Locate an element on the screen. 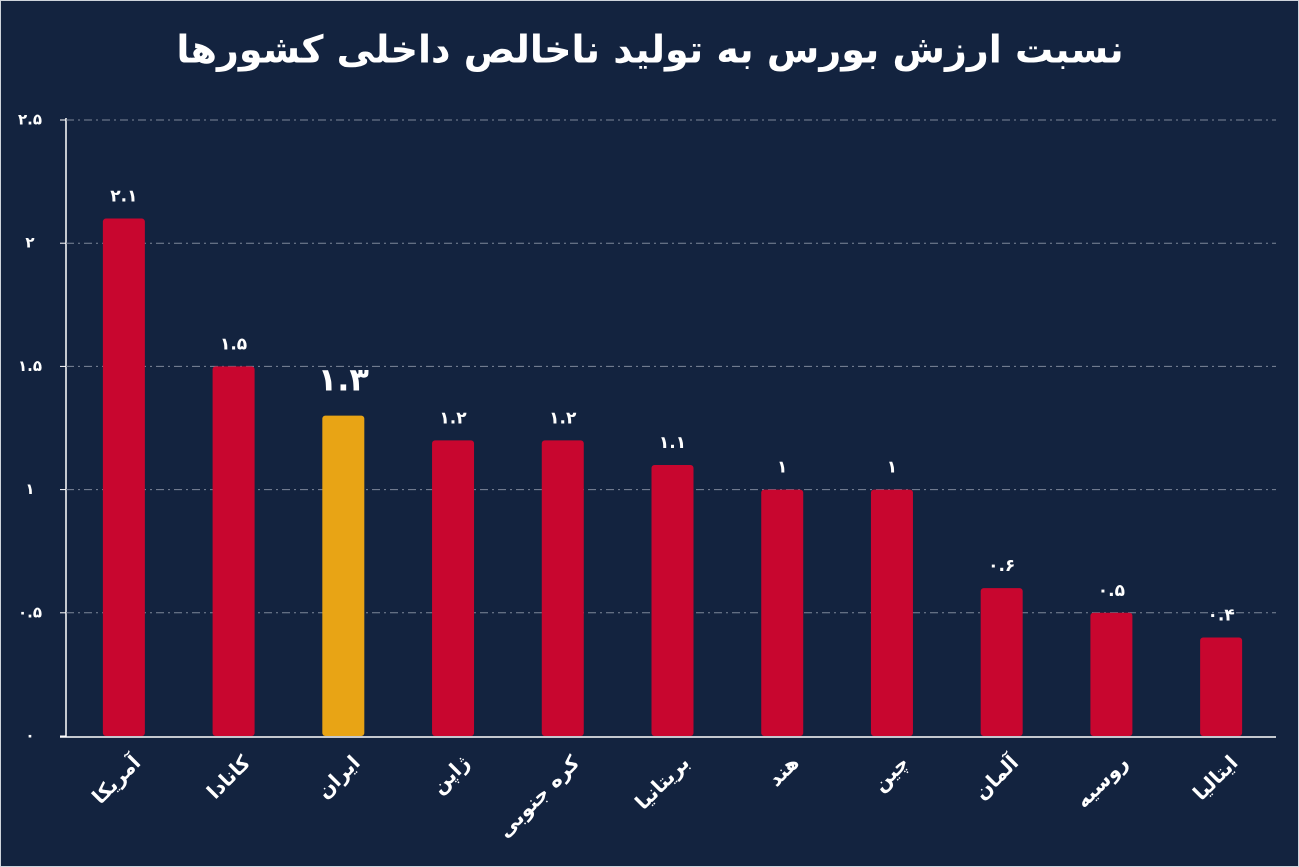 Image resolution: width=1299 pixels, height=867 pixels. y-tick-label: ۰ is located at coordinates (29, 736).